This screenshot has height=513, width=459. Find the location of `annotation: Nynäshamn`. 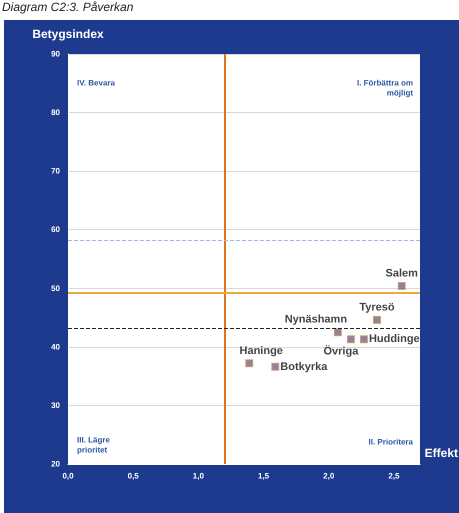

annotation: Nynäshamn is located at coordinates (316, 320).